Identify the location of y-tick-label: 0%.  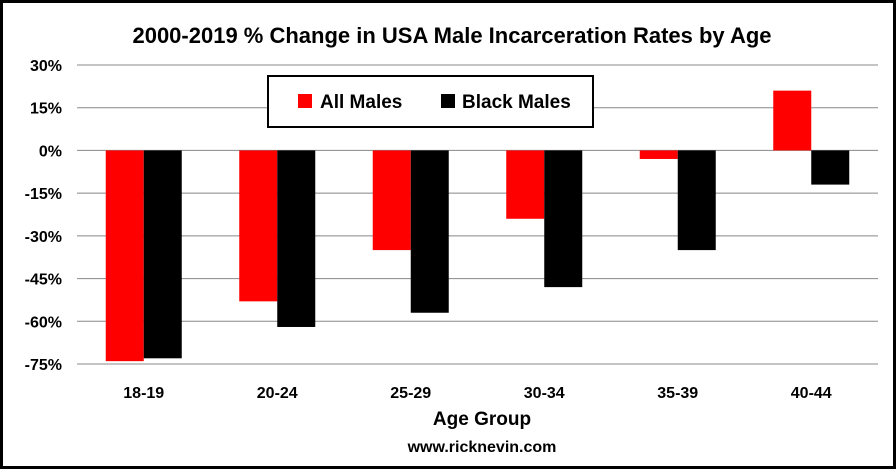
(50, 151).